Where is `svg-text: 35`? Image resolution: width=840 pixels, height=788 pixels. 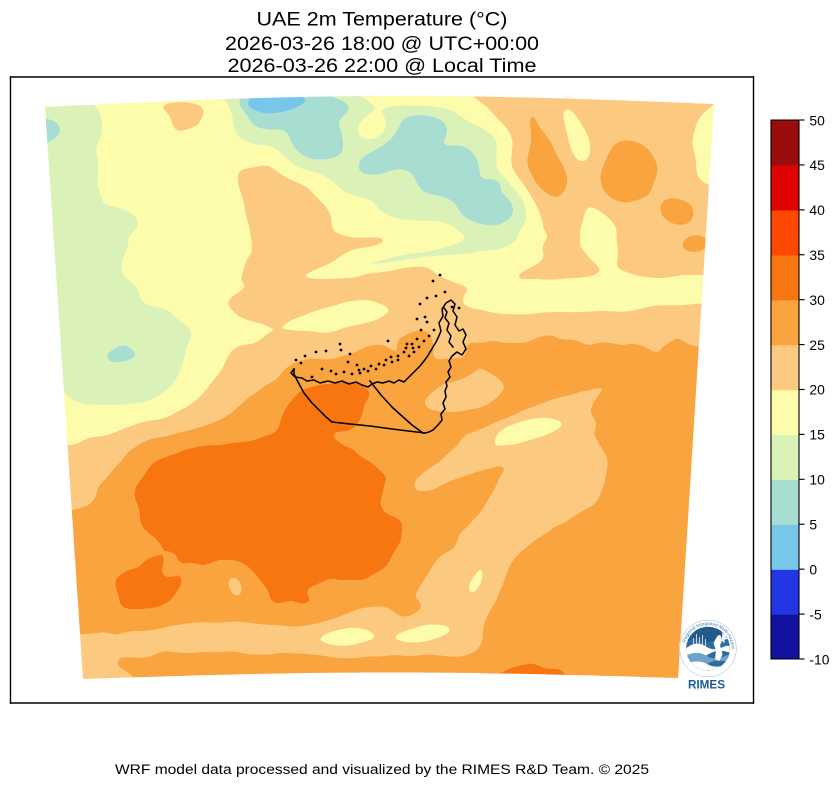 svg-text: 35 is located at coordinates (817, 255).